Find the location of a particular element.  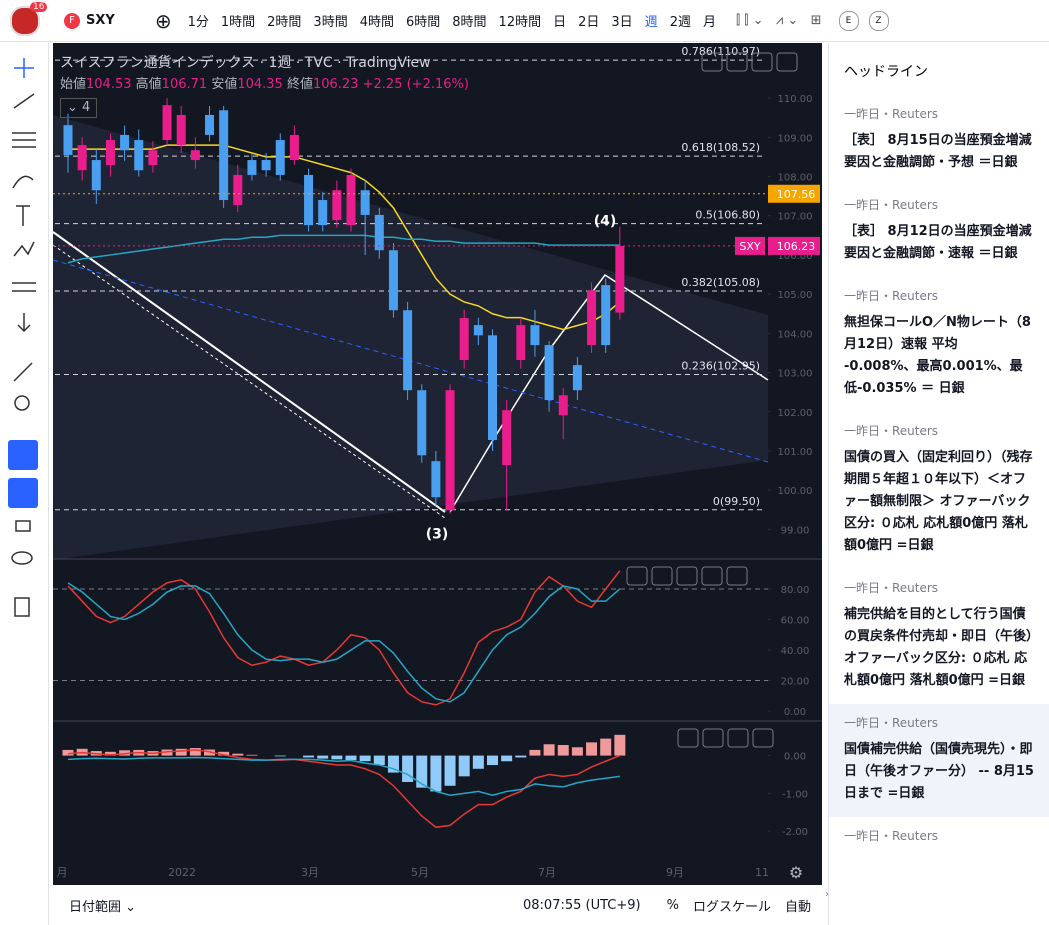

fib-label: 0.5(106.80) is located at coordinates (727, 215).